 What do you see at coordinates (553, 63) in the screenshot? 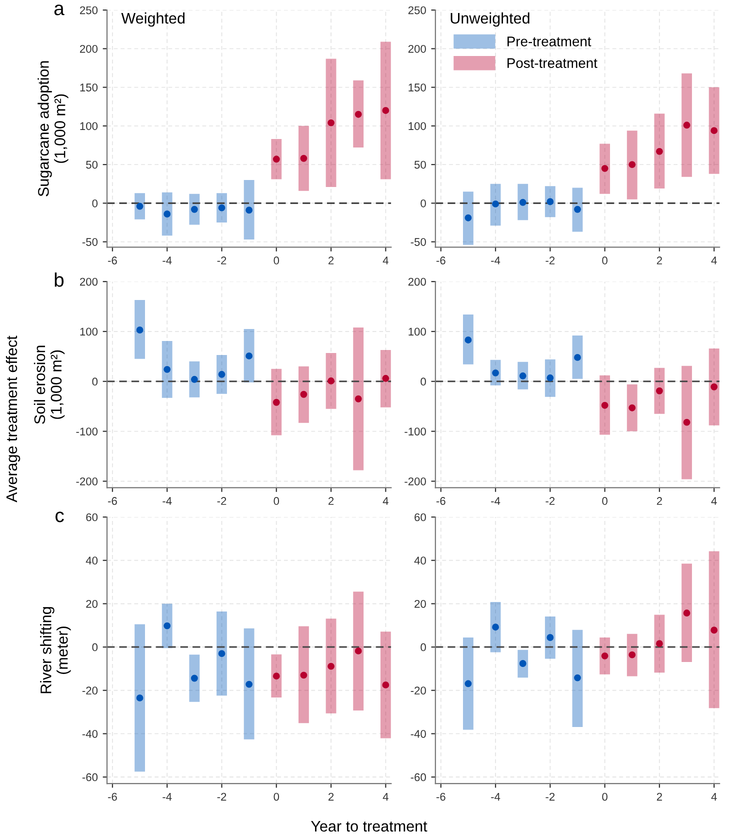
I see `legend-label: Post-treatment` at bounding box center [553, 63].